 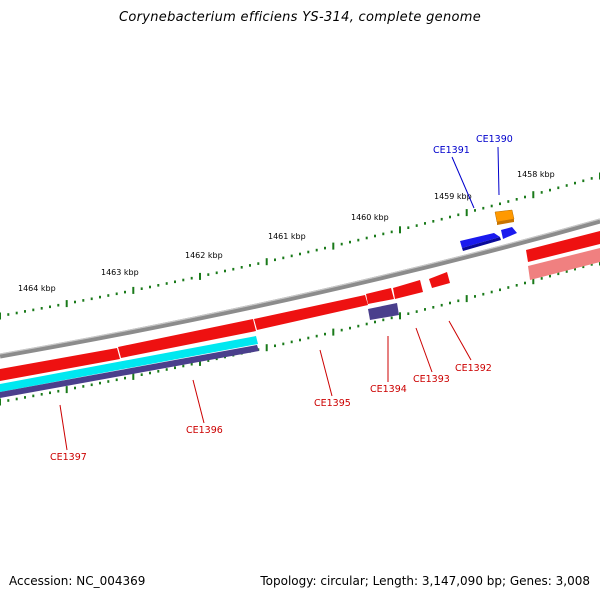 What do you see at coordinates (494, 139) in the screenshot?
I see `gene-label-ce1390: CE1390` at bounding box center [494, 139].